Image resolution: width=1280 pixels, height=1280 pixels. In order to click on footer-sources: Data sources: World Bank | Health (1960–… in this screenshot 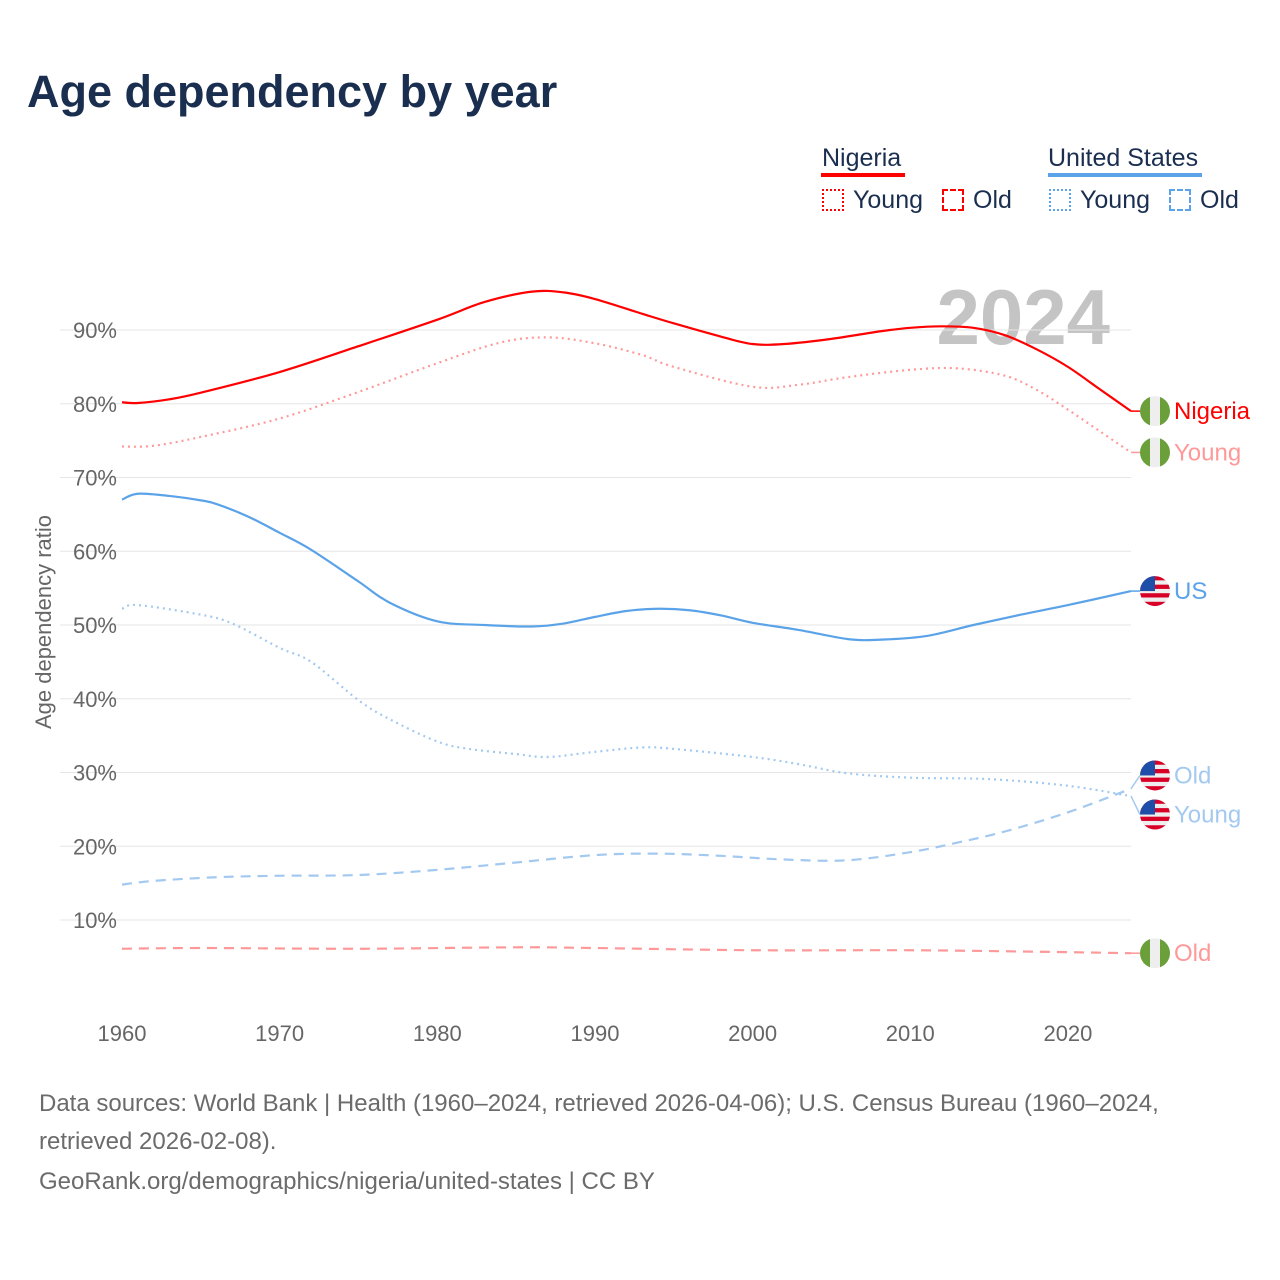, I will do `click(599, 1103)`.